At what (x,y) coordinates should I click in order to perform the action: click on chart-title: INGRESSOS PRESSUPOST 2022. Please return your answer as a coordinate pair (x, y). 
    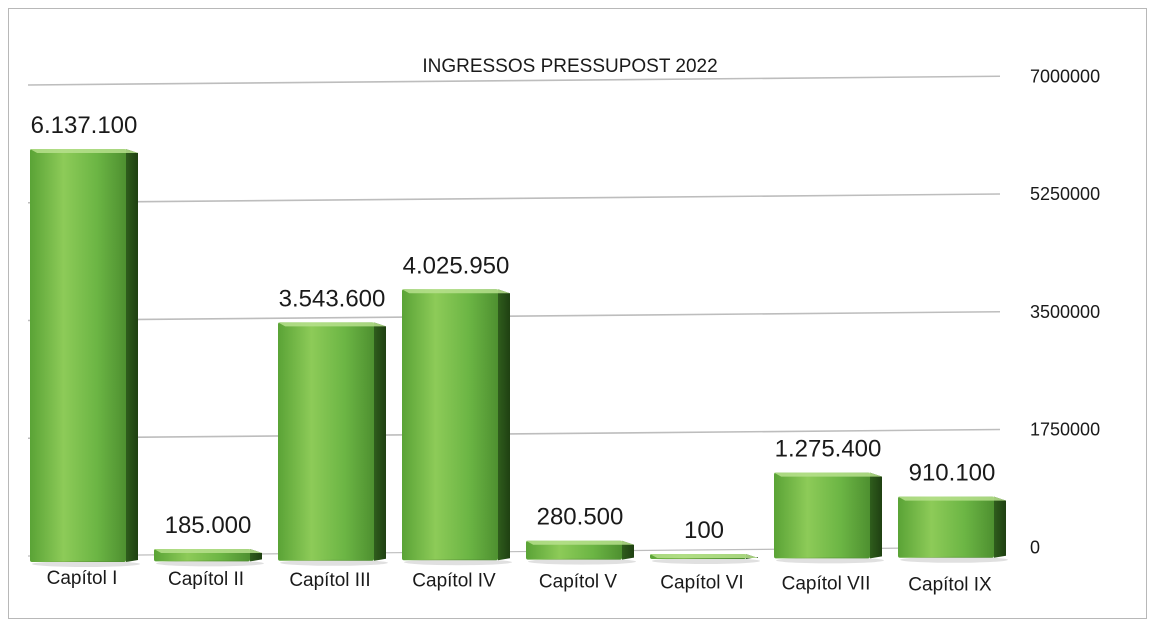
    Looking at the image, I should click on (569, 66).